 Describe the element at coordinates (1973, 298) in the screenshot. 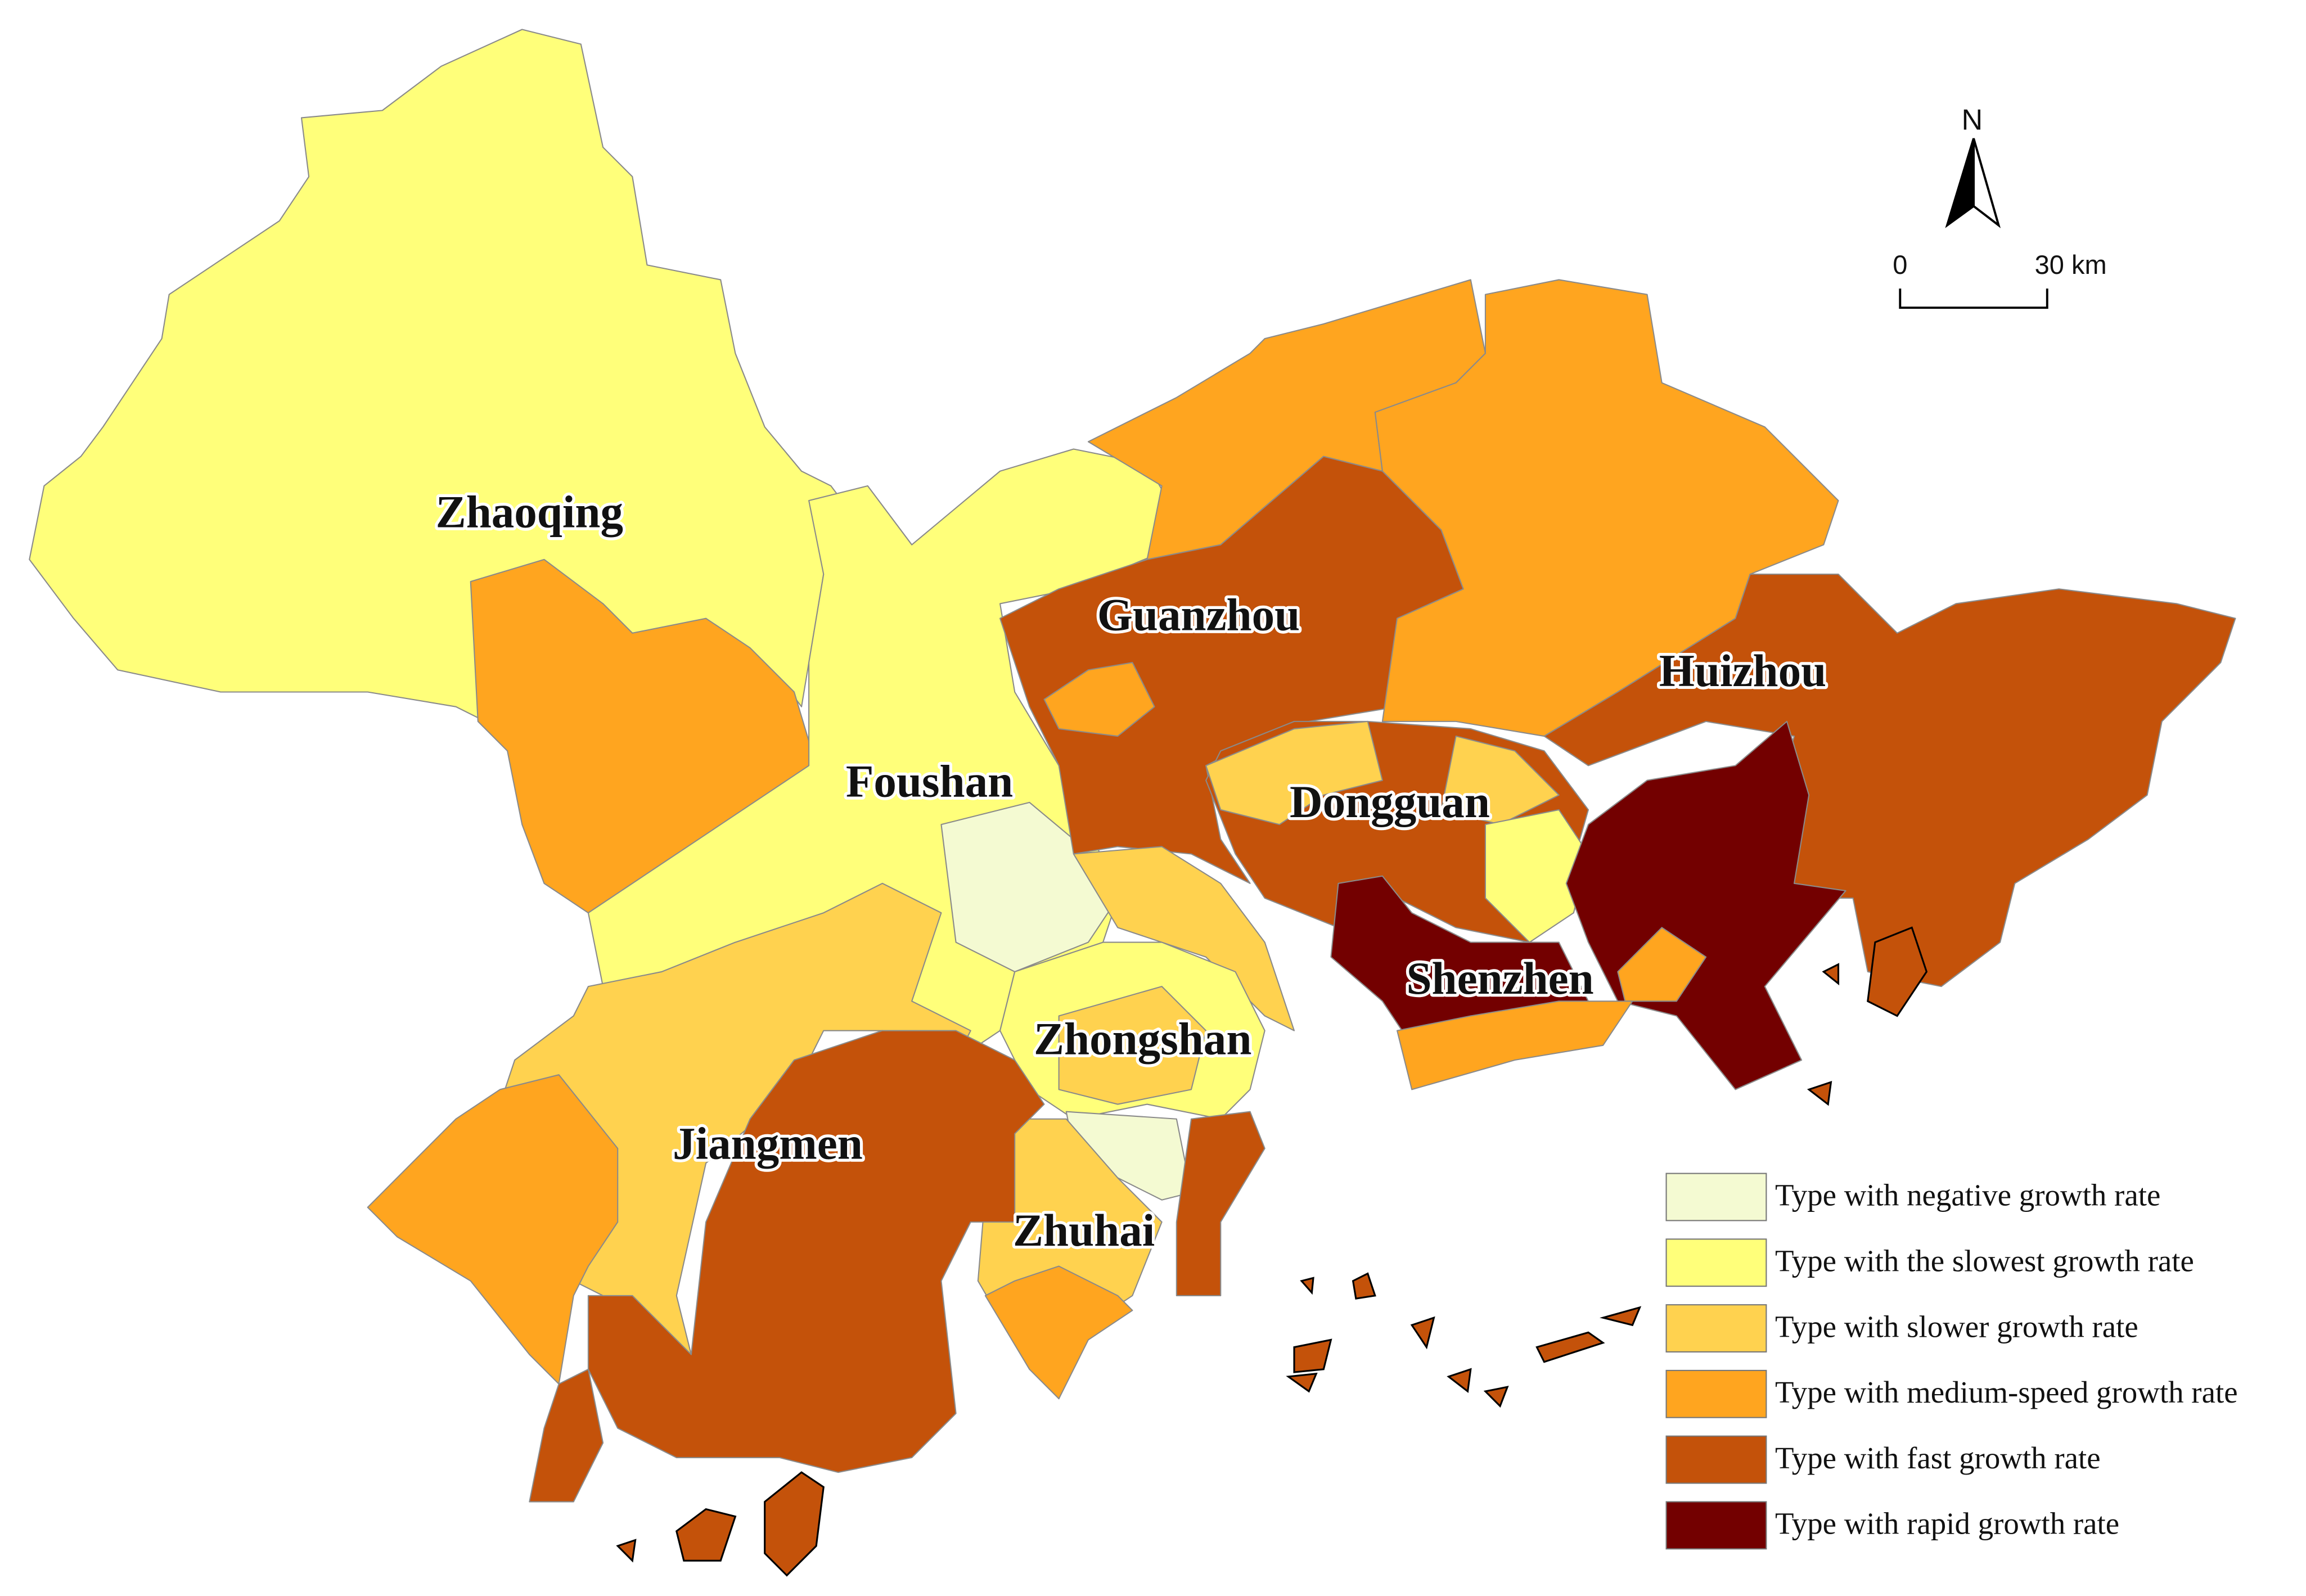

I see `scale-bar-line` at that location.